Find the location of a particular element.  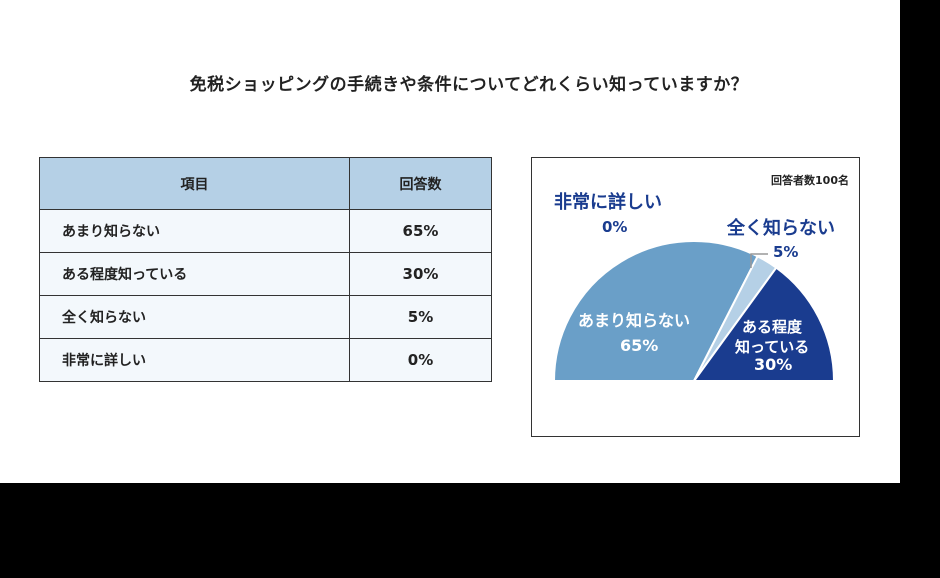

row-item: 非常に詳しい is located at coordinates (194, 360).